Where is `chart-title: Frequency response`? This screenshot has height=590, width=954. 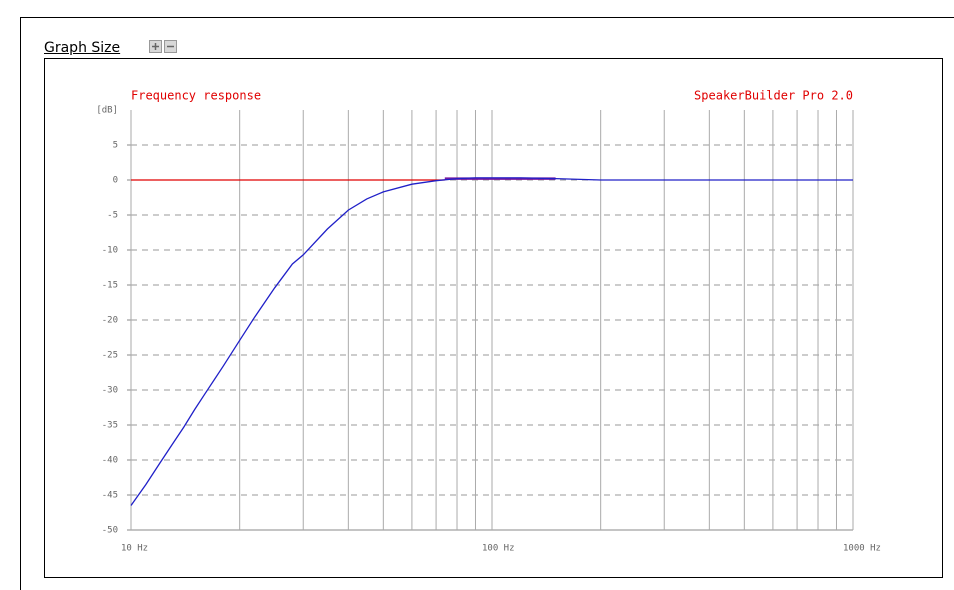
chart-title: Frequency response is located at coordinates (196, 96).